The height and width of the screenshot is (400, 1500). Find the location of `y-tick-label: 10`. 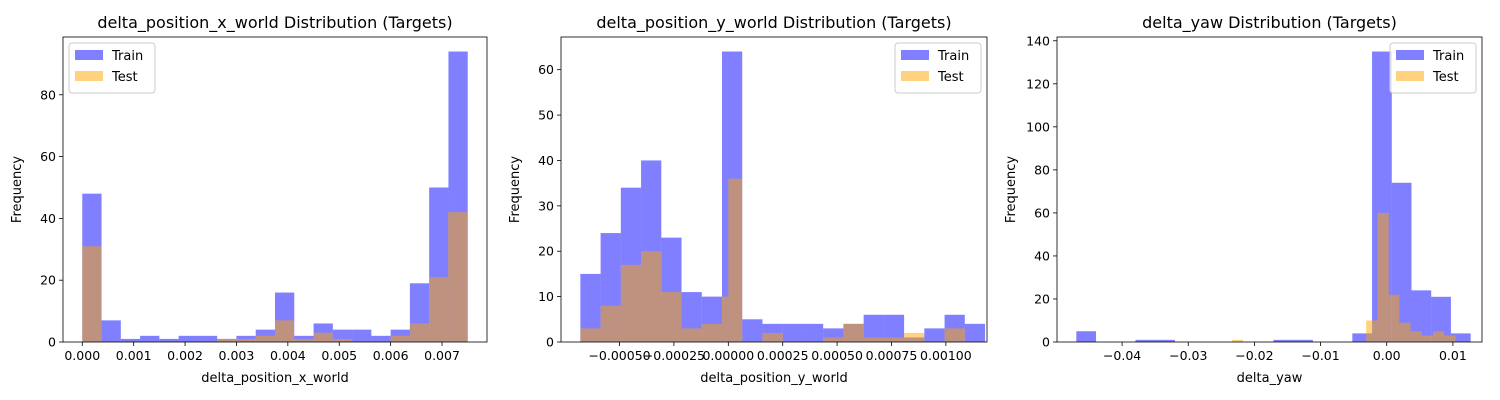

y-tick-label: 10 is located at coordinates (546, 296).